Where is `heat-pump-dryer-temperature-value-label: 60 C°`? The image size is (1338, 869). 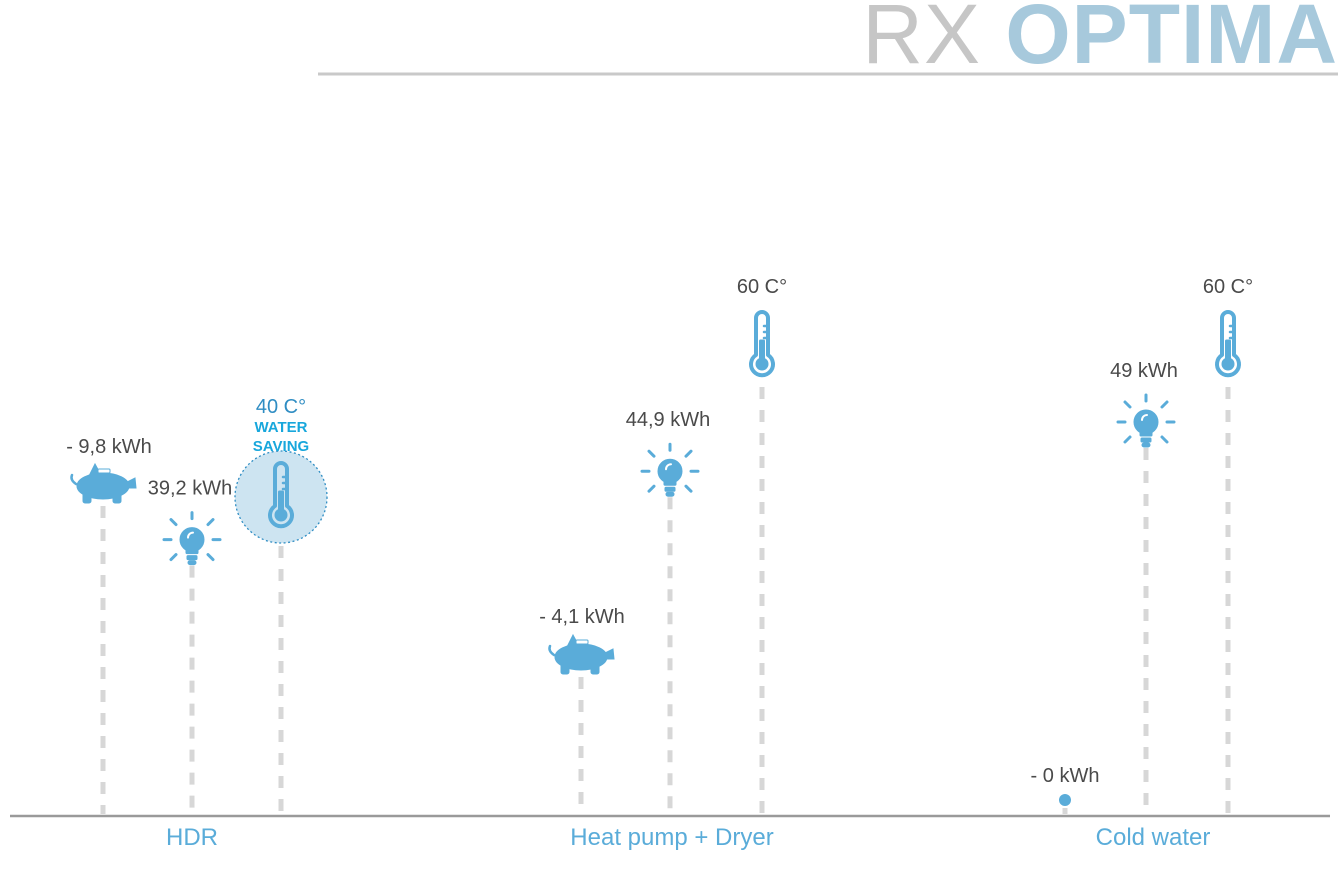 heat-pump-dryer-temperature-value-label: 60 C° is located at coordinates (762, 287).